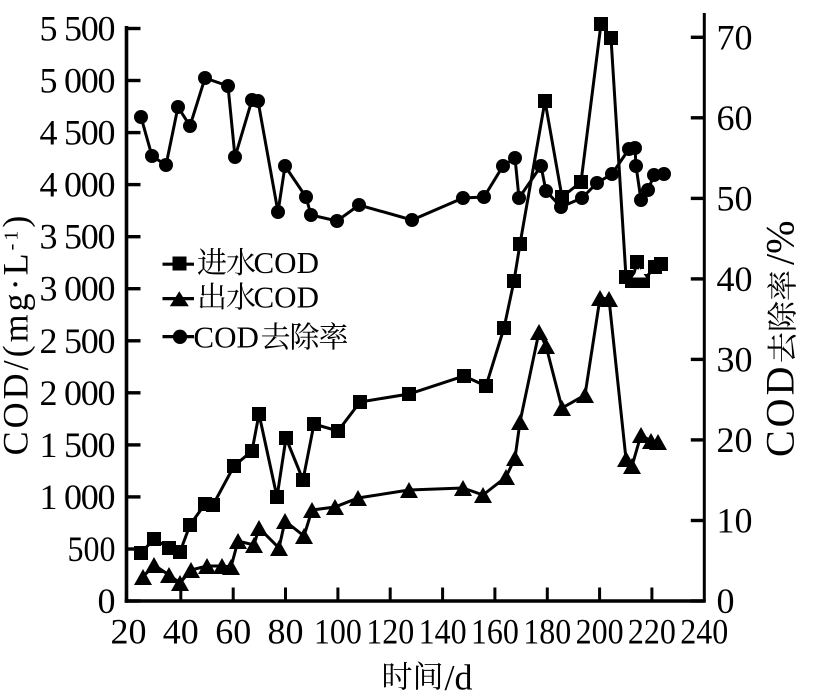 The image size is (816, 700). Describe the element at coordinates (18, 334) in the screenshot. I see `svg-text: COD/(mg·L-1)` at that location.